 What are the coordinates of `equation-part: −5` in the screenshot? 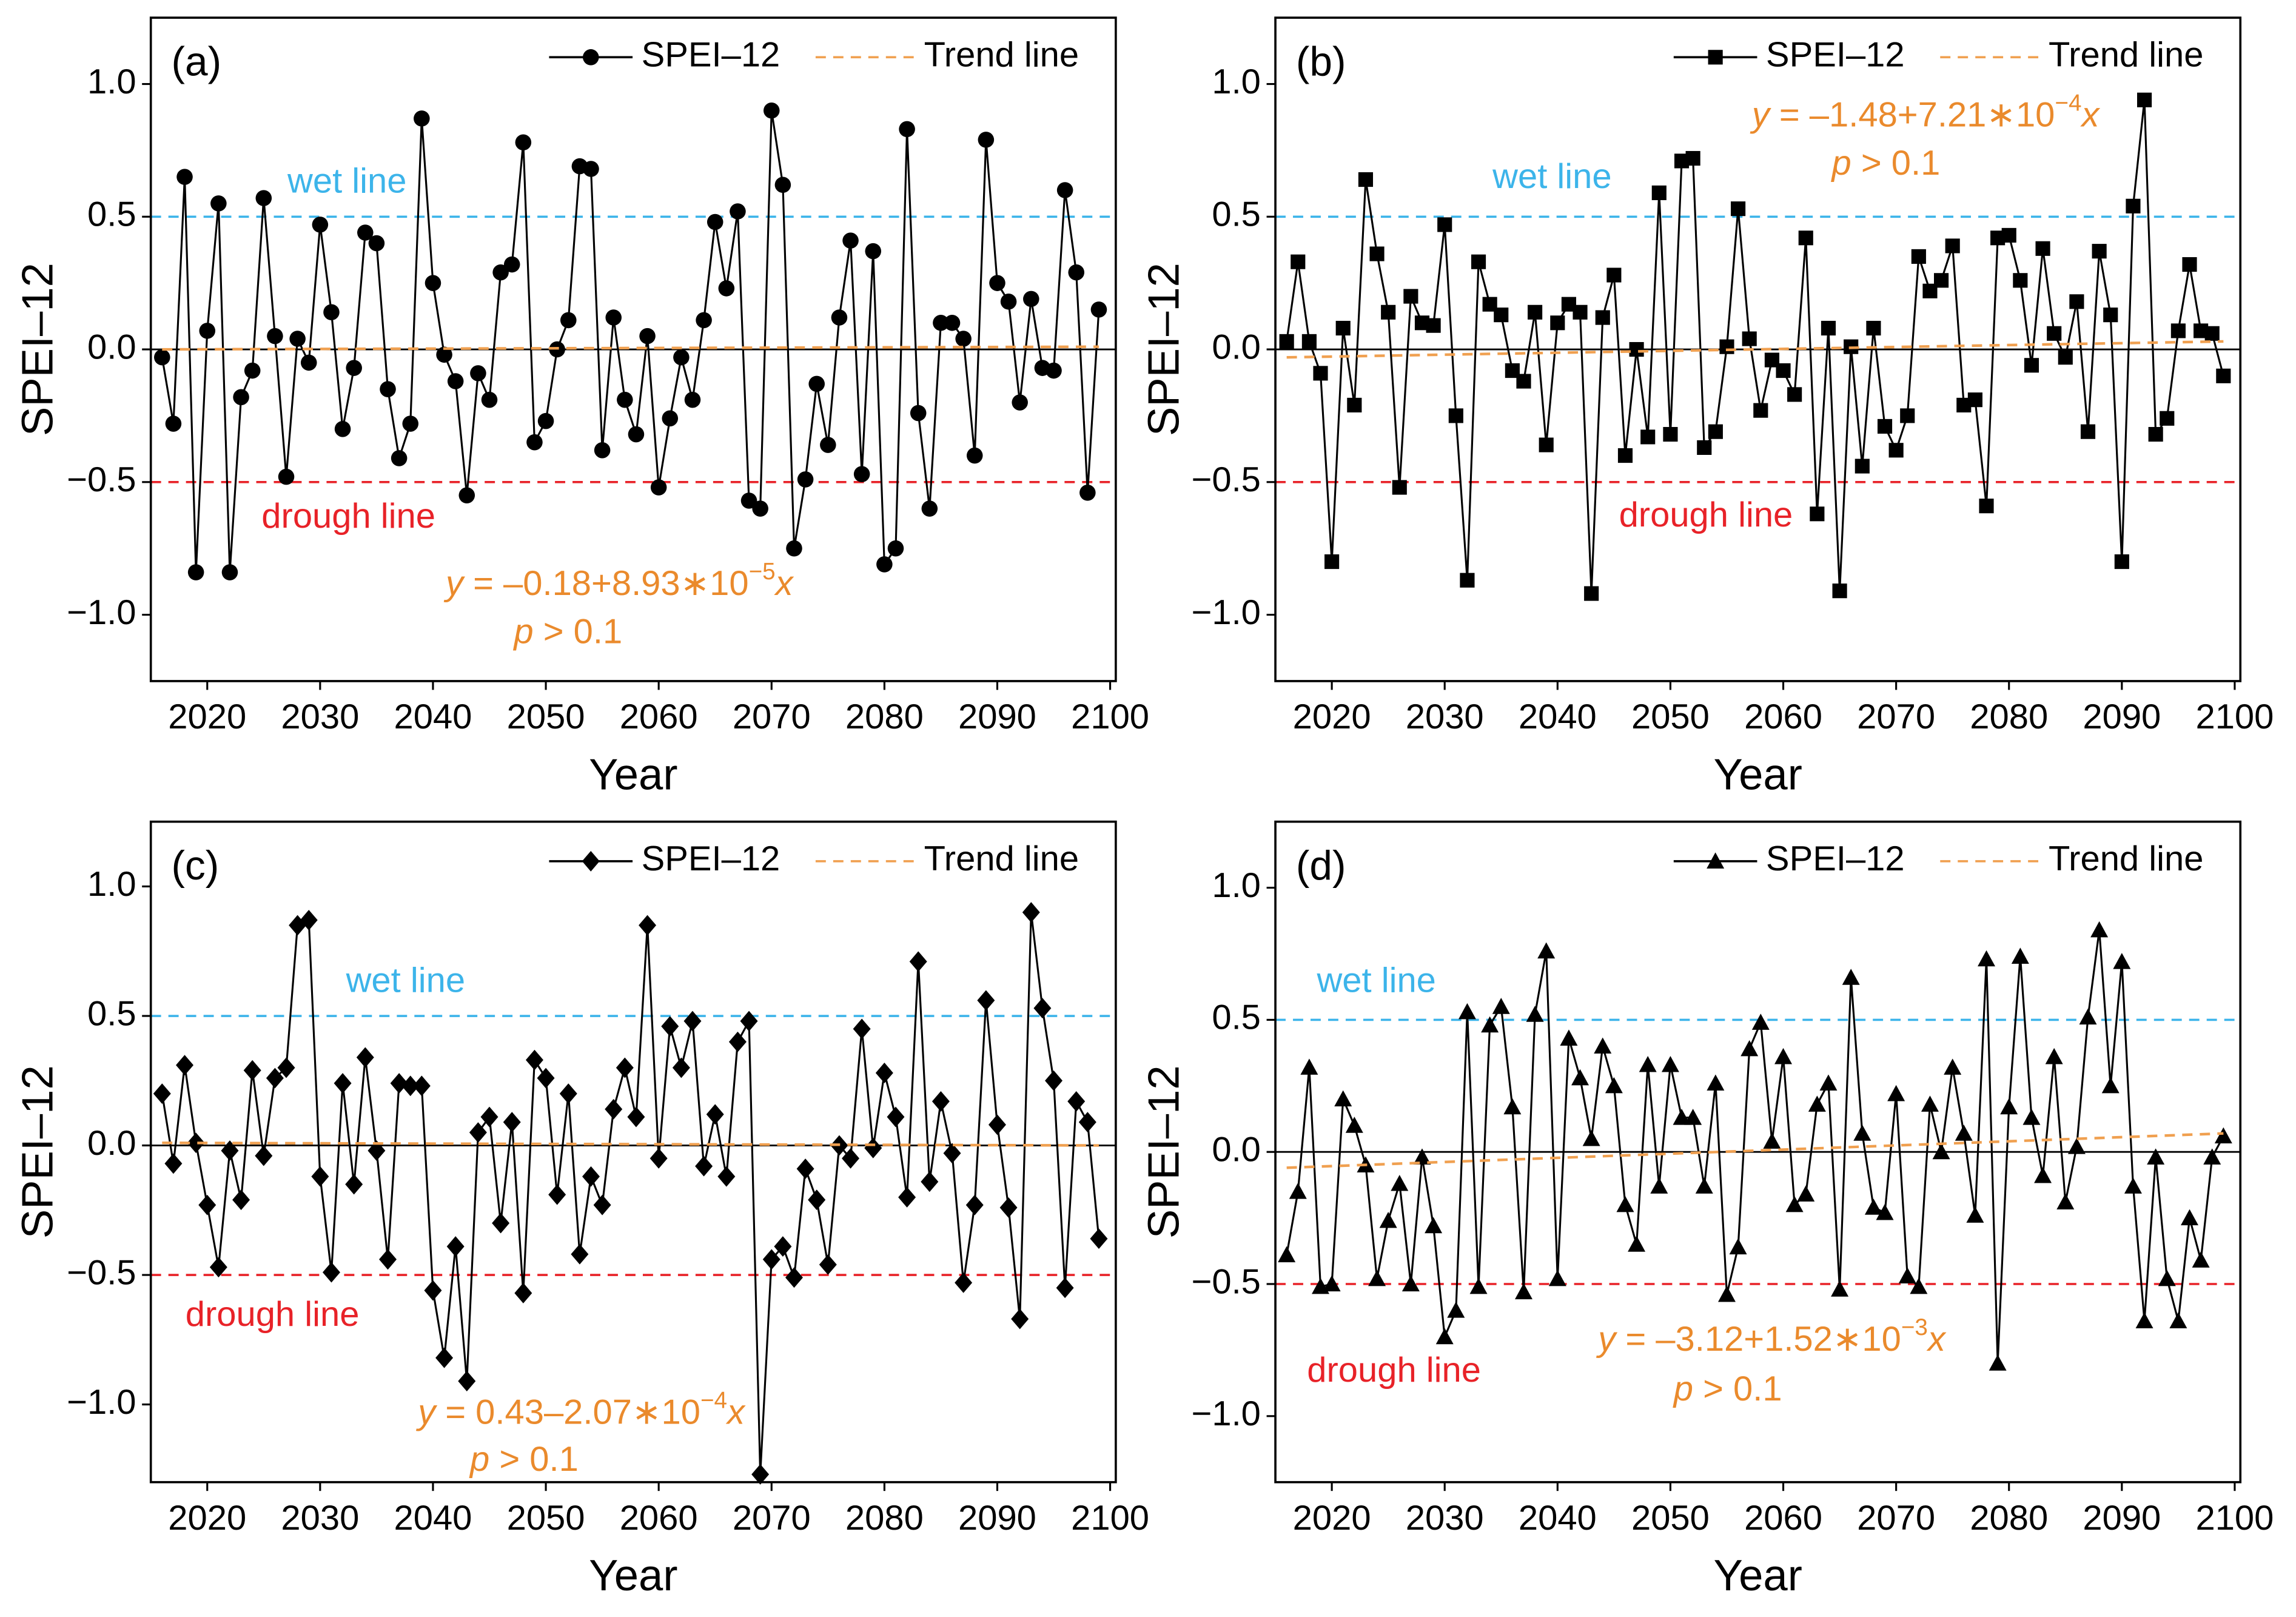 It's located at (762, 572).